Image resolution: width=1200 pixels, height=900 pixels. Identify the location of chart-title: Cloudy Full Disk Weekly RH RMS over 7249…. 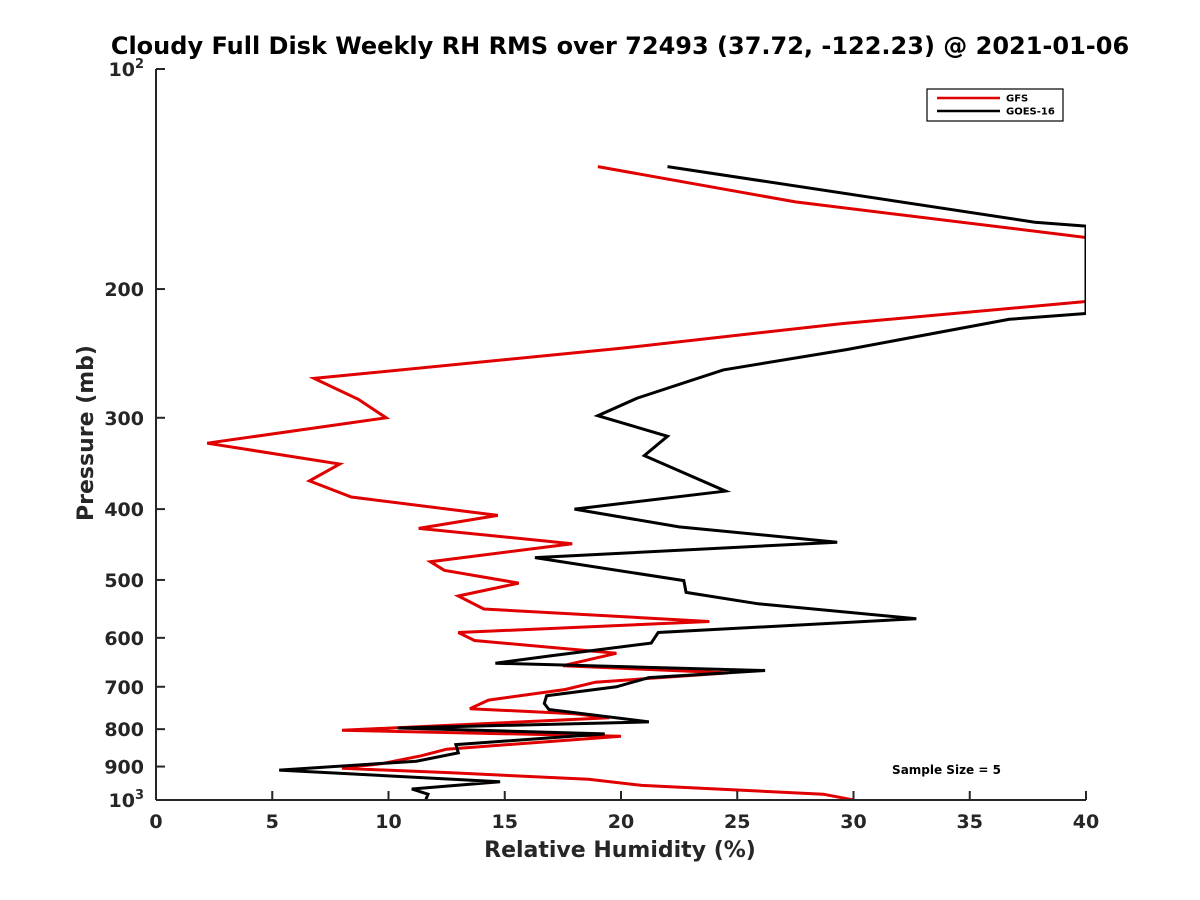
(620, 46).